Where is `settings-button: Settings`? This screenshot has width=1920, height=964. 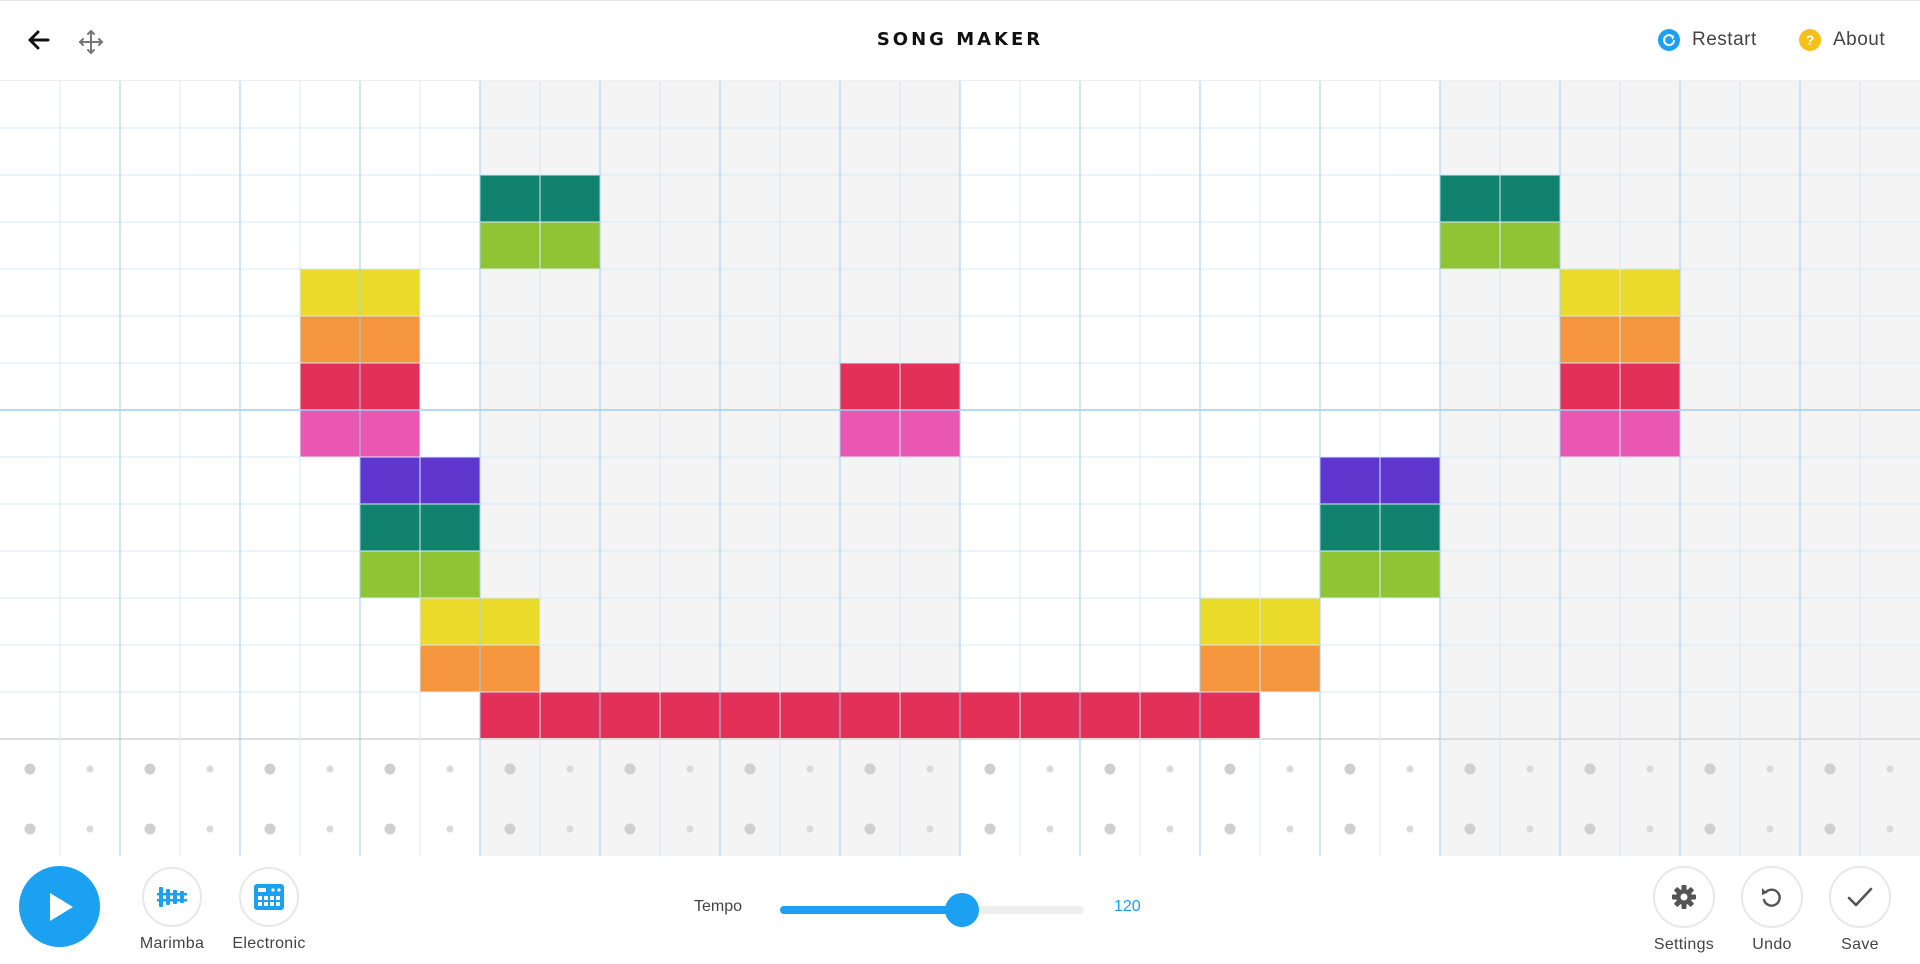
settings-button: Settings is located at coordinates (1684, 910).